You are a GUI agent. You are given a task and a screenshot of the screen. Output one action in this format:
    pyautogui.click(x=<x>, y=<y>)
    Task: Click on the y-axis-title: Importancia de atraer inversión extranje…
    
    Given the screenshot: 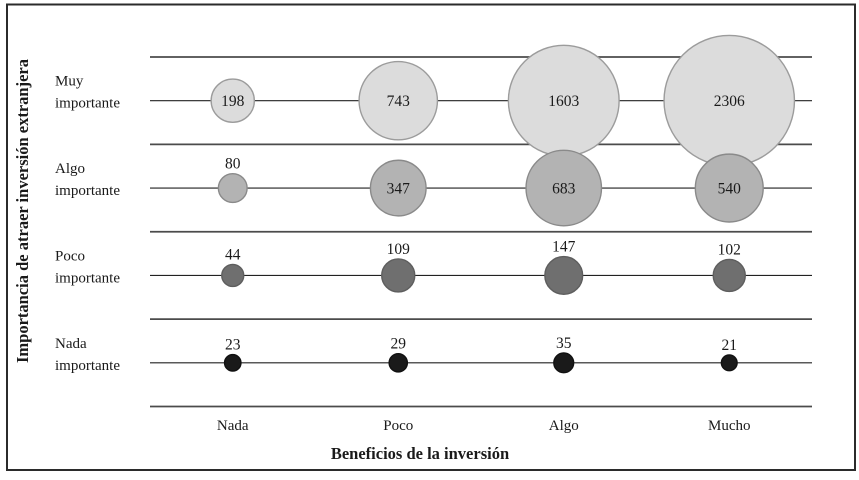 What is the action you would take?
    pyautogui.click(x=22, y=211)
    